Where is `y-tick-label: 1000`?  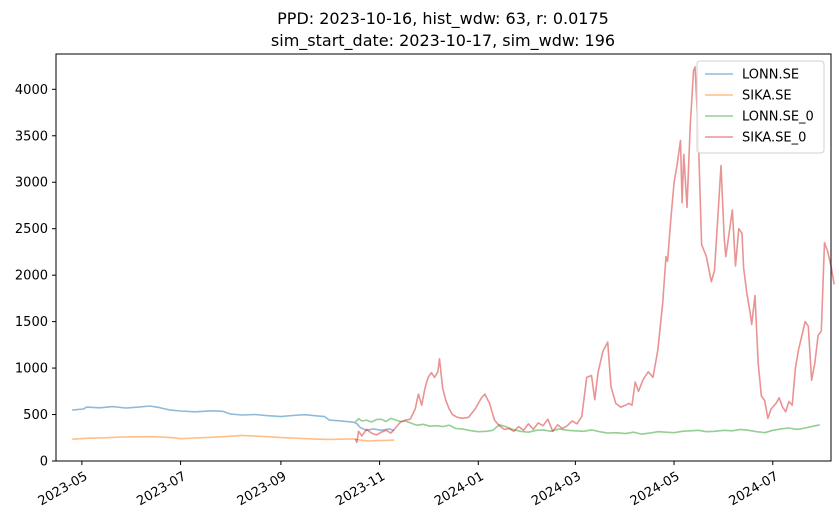 y-tick-label: 1000 is located at coordinates (31, 369).